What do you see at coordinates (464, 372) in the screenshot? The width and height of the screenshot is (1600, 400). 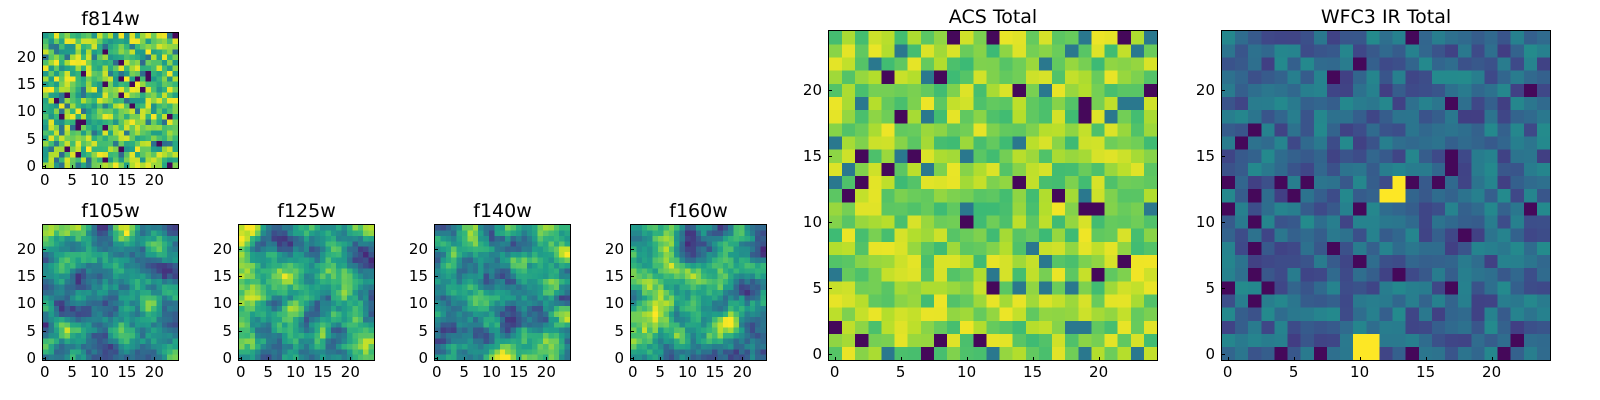 I see `x-tick-label: 5` at bounding box center [464, 372].